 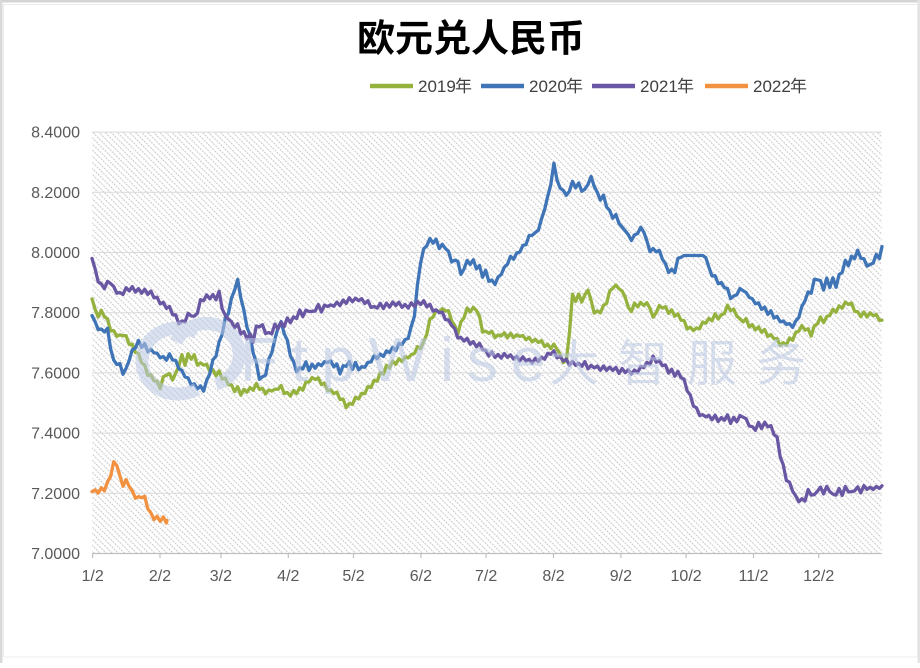 I want to click on svg-text: 8.4000, so click(x=55, y=133).